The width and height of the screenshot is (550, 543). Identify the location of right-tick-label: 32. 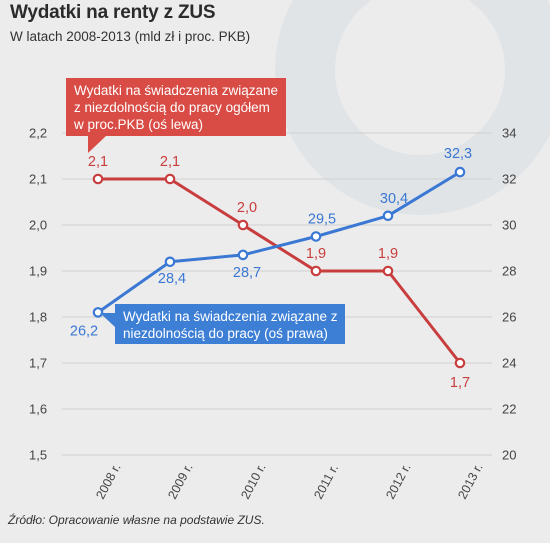
(509, 179).